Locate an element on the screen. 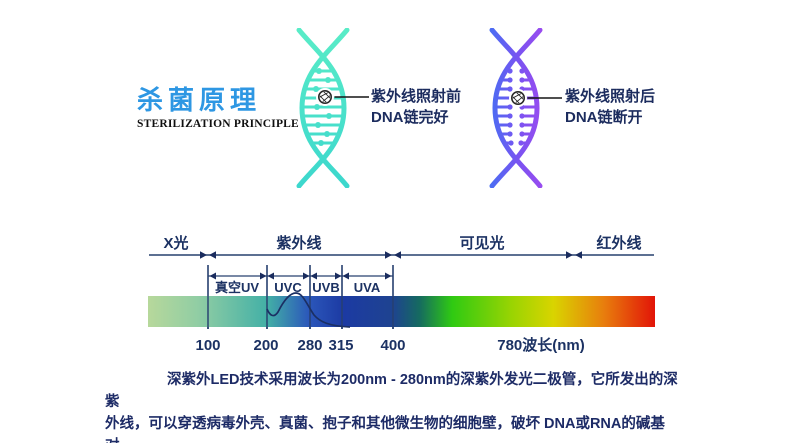  title-block: 杀菌原理 STERILIZATION PRINCIPLE is located at coordinates (218, 109).